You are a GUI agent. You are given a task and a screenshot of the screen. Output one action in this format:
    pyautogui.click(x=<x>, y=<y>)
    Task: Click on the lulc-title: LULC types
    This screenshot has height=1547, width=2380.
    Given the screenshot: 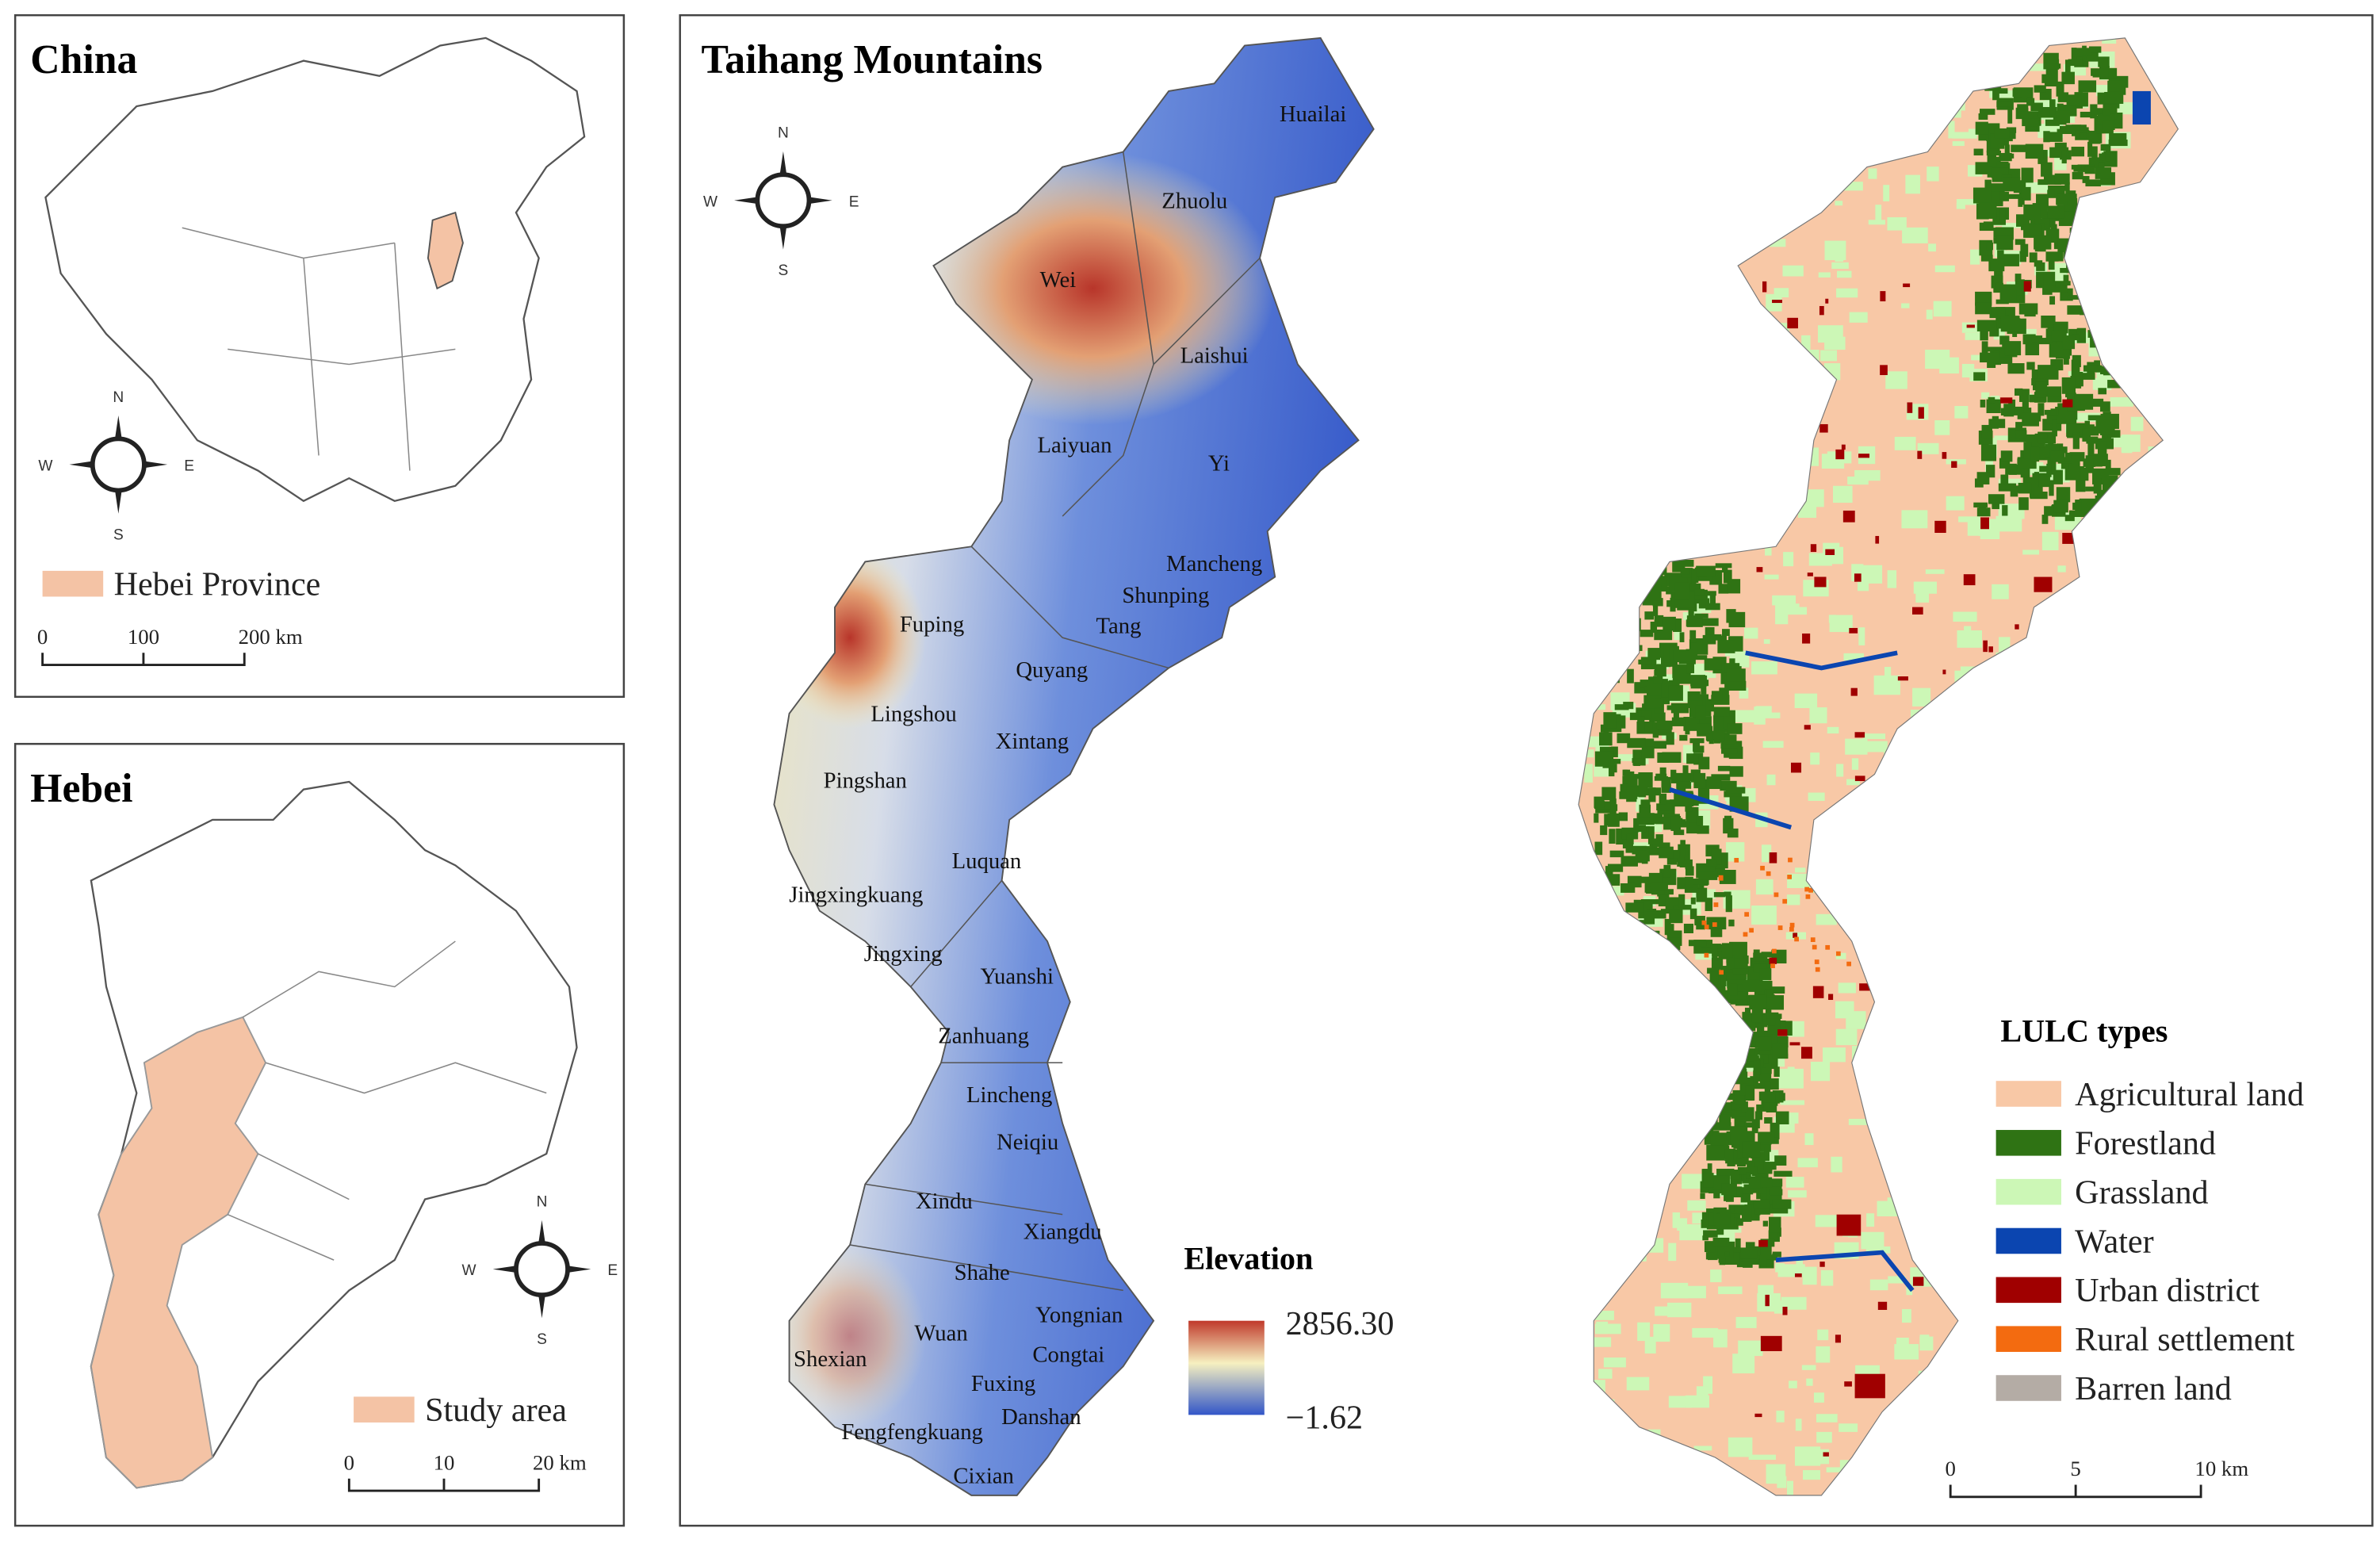 What is the action you would take?
    pyautogui.click(x=2084, y=1030)
    